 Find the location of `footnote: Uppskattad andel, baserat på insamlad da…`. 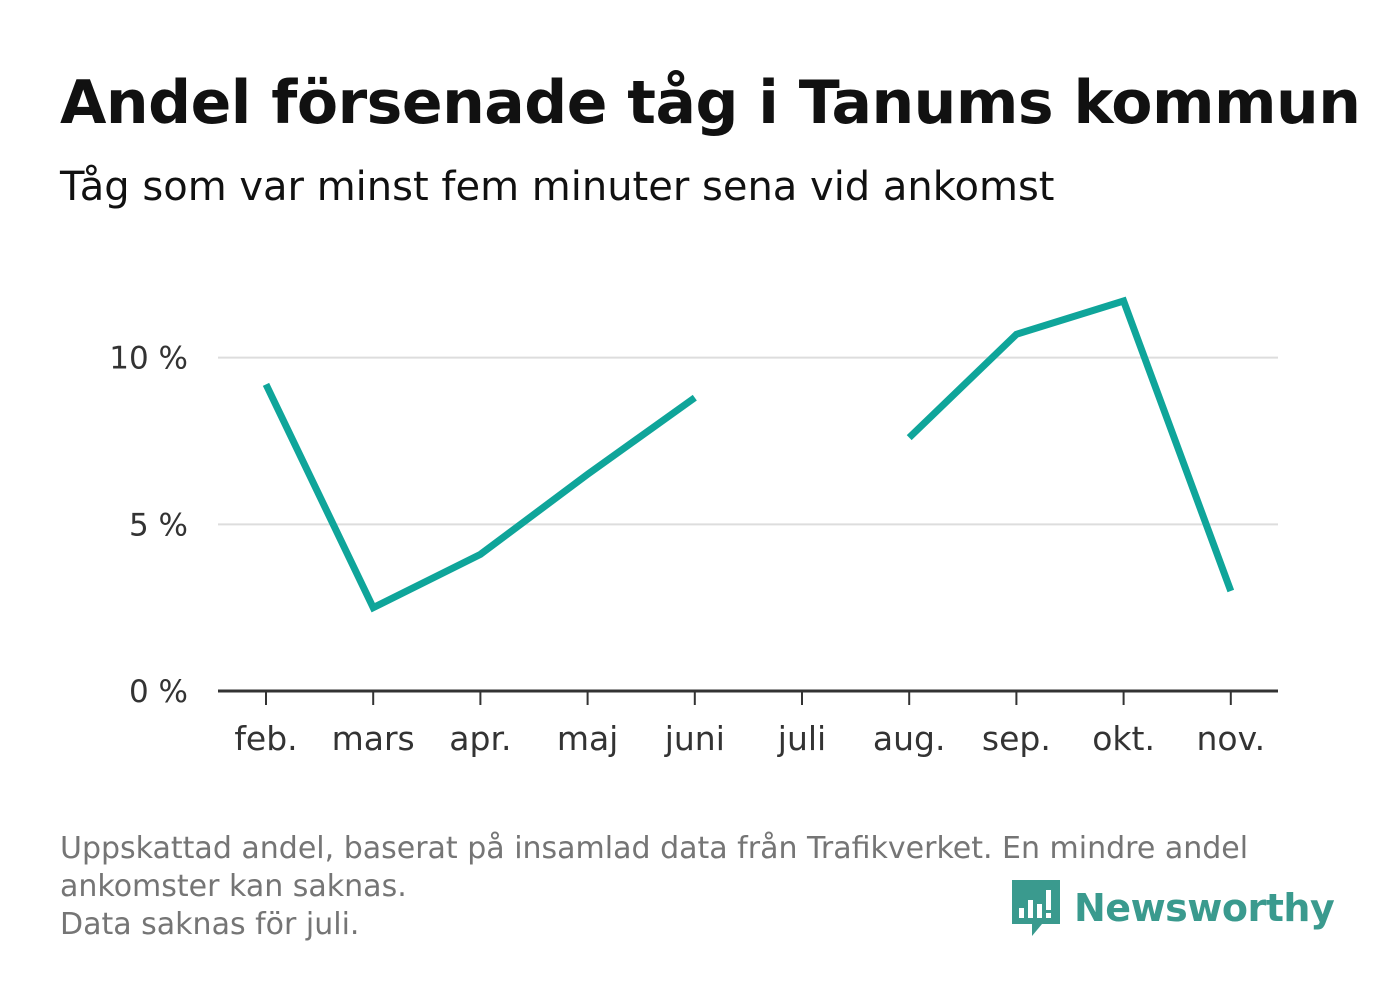

footnote: Uppskattad andel, baserat på insamlad da… is located at coordinates (690, 887).